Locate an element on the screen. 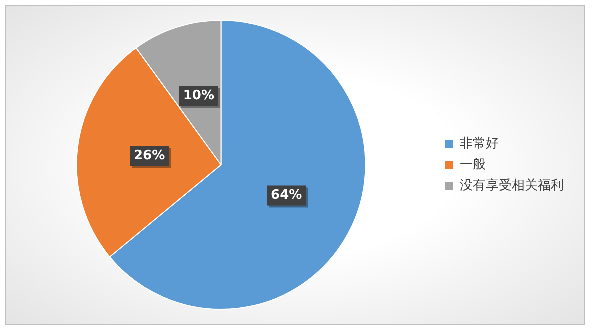  legend-label: 没有享受相关福利 is located at coordinates (512, 185).